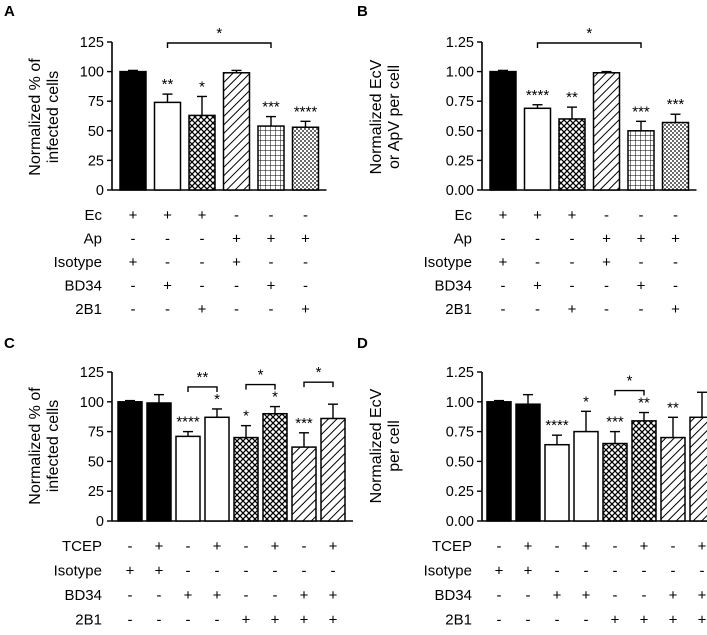 The height and width of the screenshot is (635, 707). Describe the element at coordinates (92, 403) in the screenshot. I see `y-tick-label: 100` at that location.